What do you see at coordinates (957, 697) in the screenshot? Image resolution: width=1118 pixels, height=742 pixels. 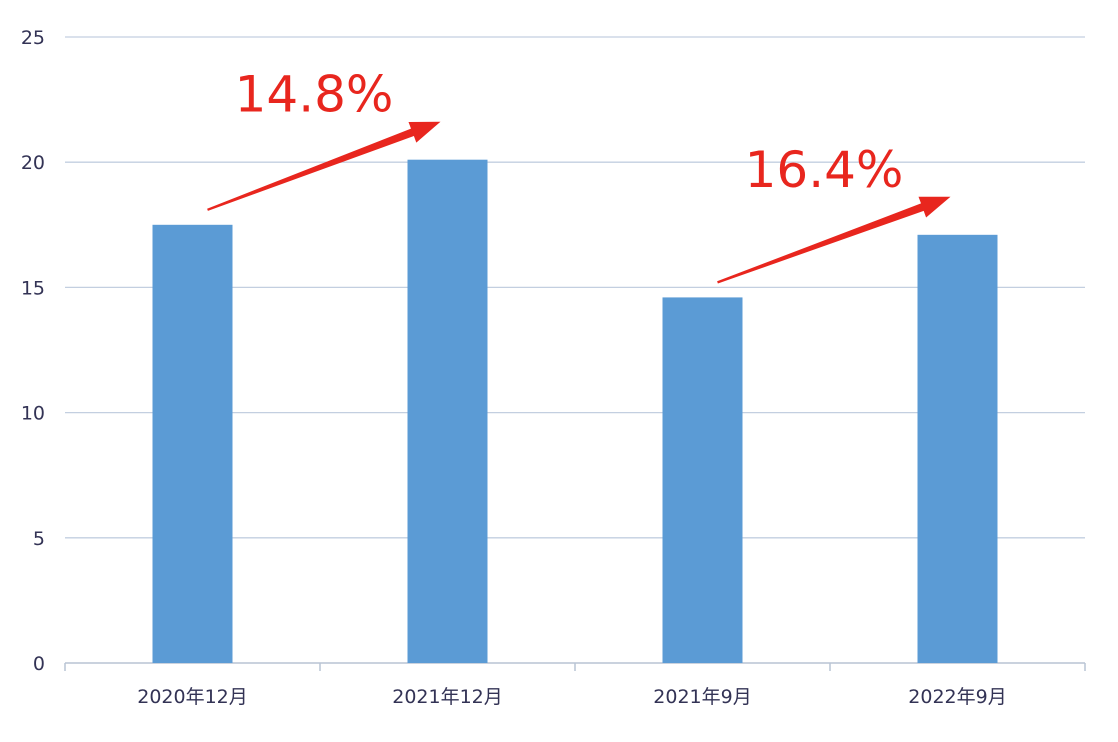 I see `x-tick-label: 2022年9月` at bounding box center [957, 697].